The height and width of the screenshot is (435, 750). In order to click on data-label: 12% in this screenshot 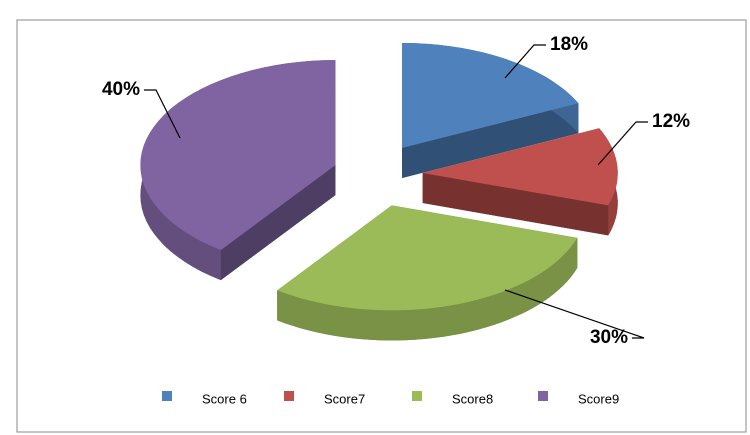, I will do `click(671, 121)`.